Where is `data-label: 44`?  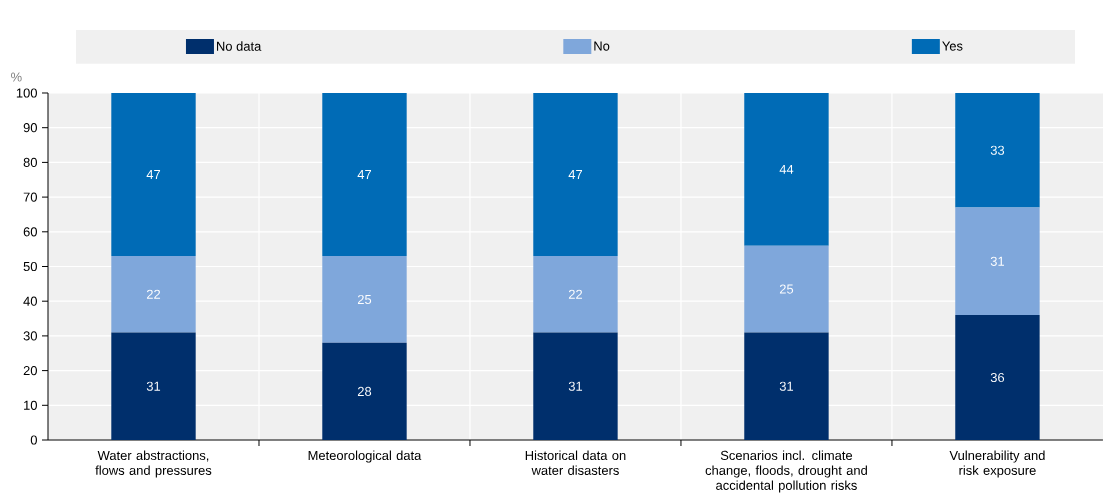
data-label: 44 is located at coordinates (786, 169).